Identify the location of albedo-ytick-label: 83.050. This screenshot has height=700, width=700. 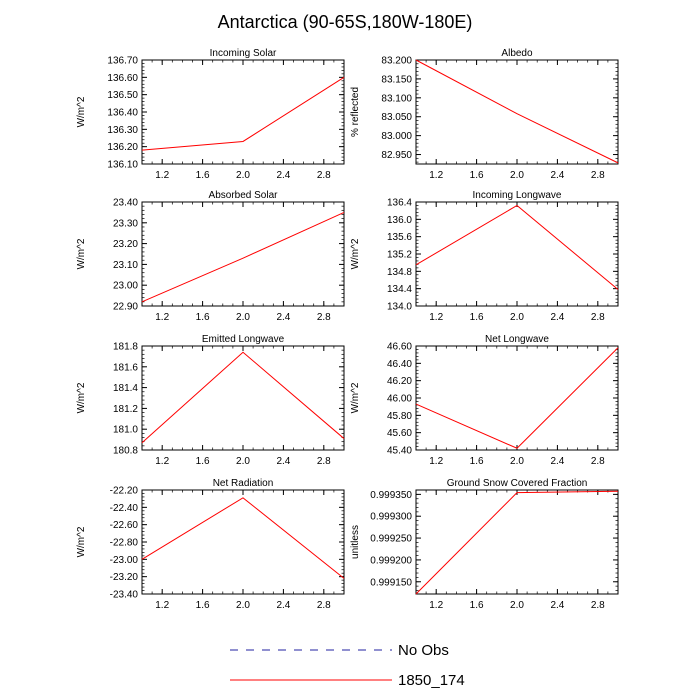
(396, 117).